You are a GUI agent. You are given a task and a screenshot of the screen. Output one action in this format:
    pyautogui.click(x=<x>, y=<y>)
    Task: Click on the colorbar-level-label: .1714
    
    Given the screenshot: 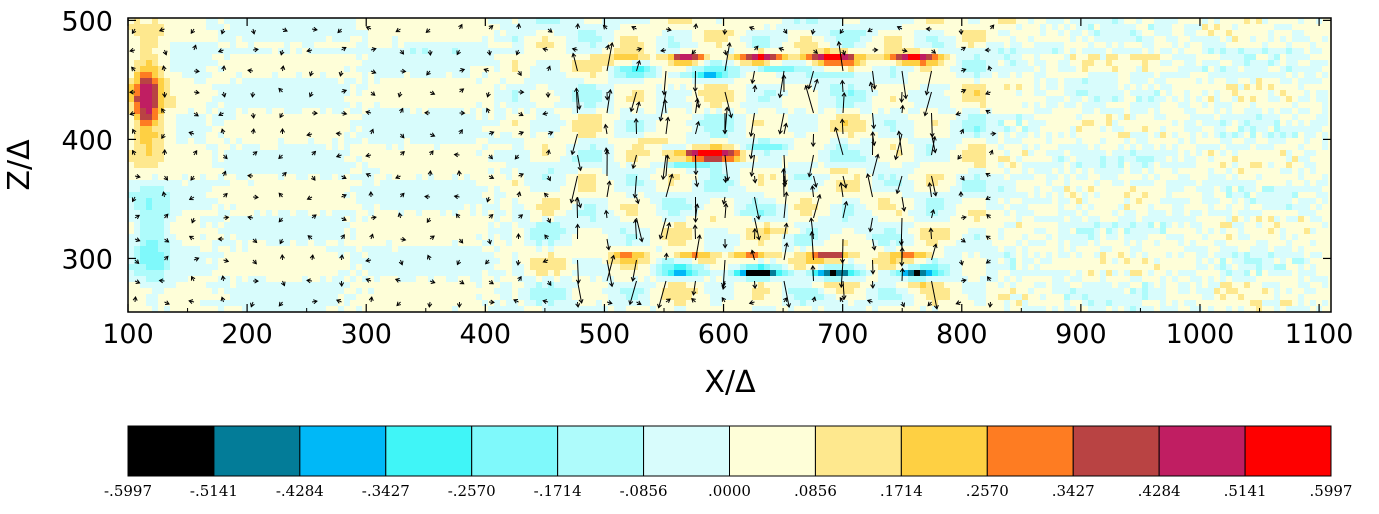 What is the action you would take?
    pyautogui.click(x=901, y=491)
    